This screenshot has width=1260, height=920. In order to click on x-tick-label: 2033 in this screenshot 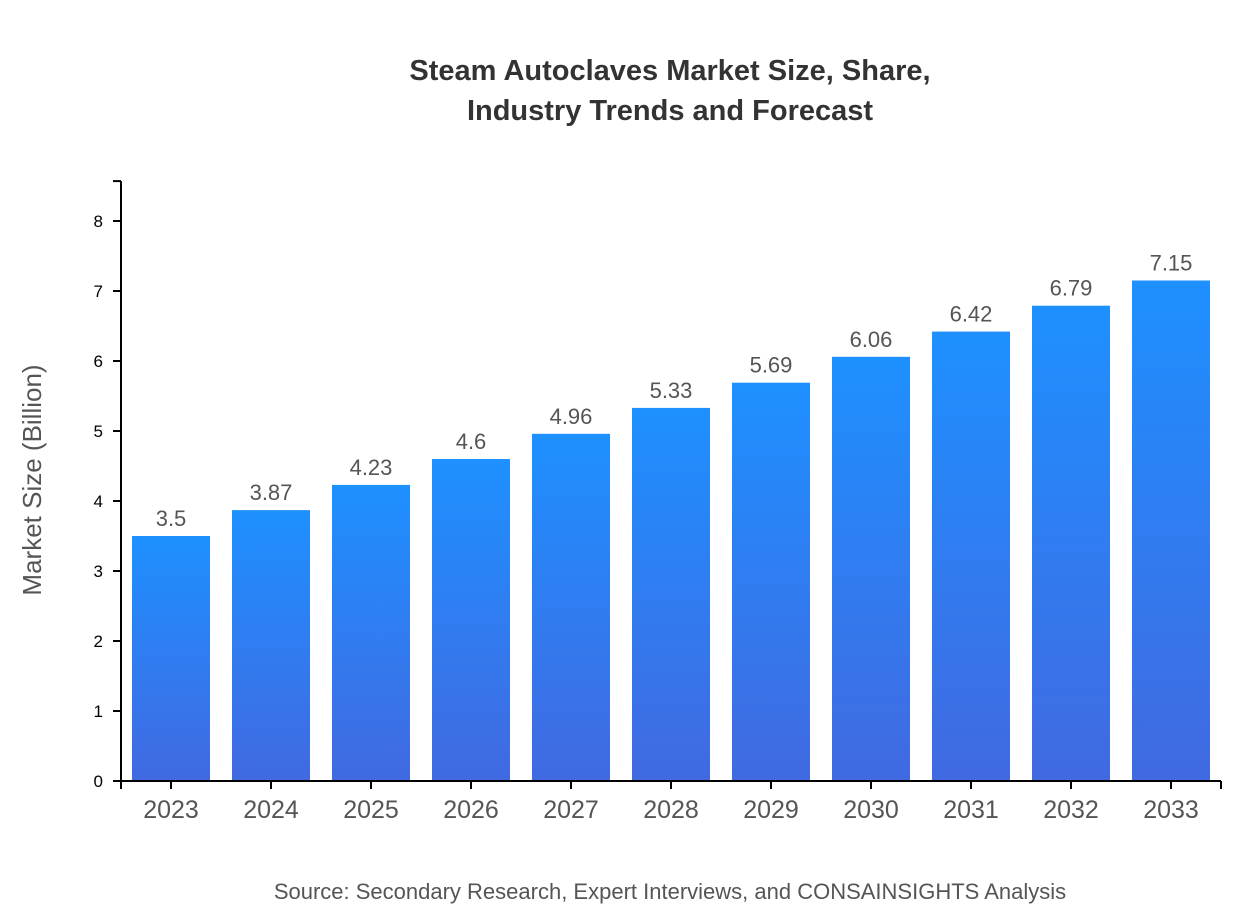, I will do `click(1171, 810)`.